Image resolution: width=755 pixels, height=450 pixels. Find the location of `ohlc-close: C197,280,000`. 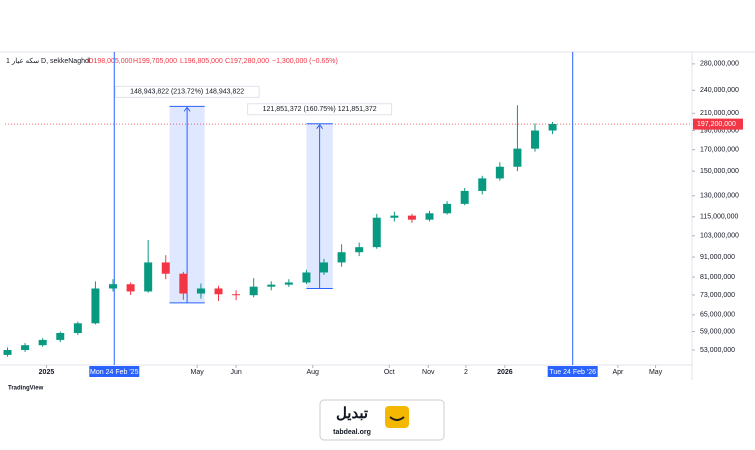

ohlc-close: C197,280,000 is located at coordinates (247, 61).